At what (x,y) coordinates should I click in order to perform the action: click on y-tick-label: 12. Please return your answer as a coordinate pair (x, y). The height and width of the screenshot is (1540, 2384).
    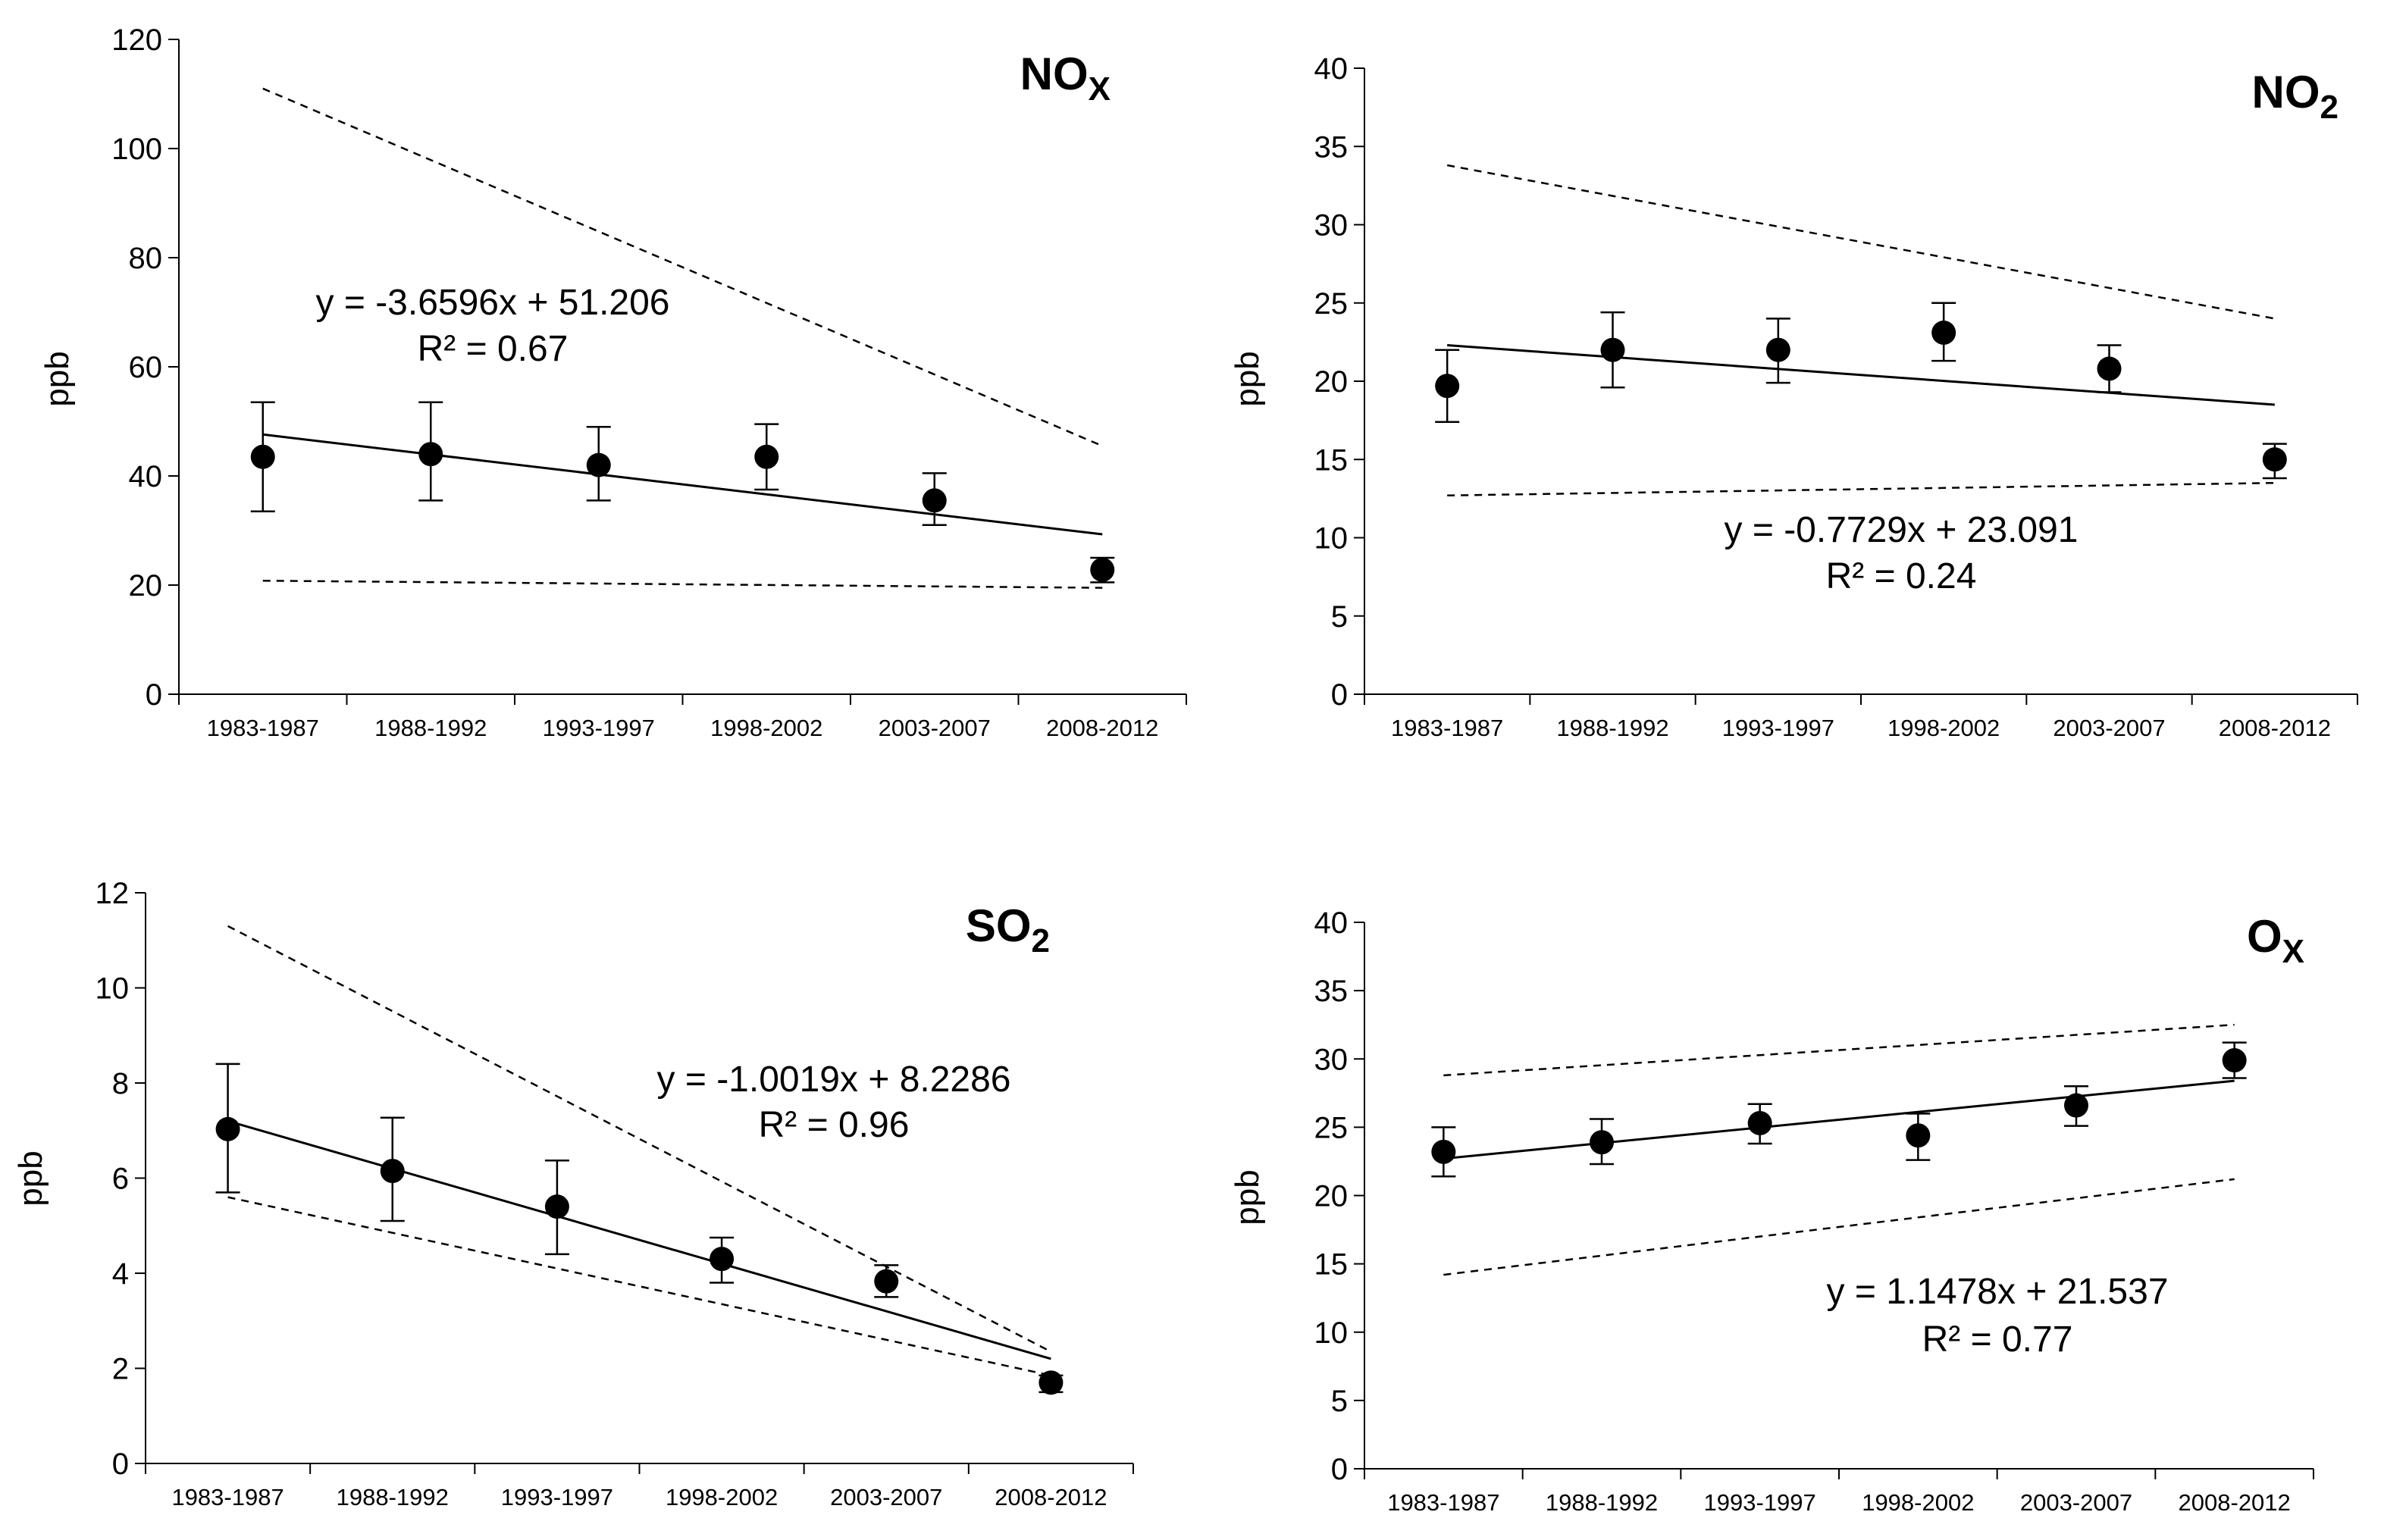
    Looking at the image, I should click on (113, 894).